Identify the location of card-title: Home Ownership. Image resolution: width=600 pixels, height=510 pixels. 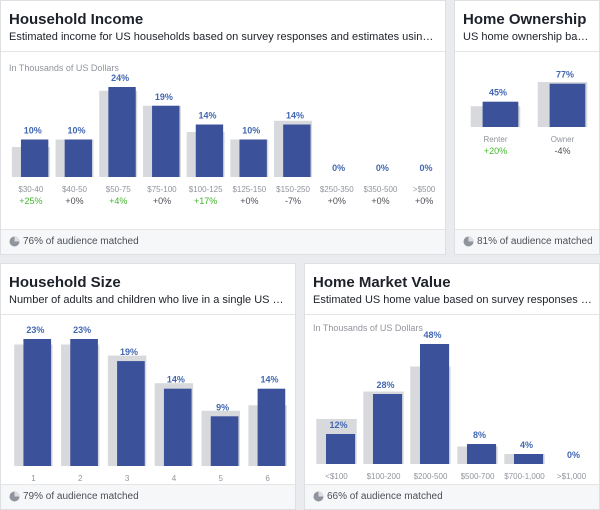
(525, 19).